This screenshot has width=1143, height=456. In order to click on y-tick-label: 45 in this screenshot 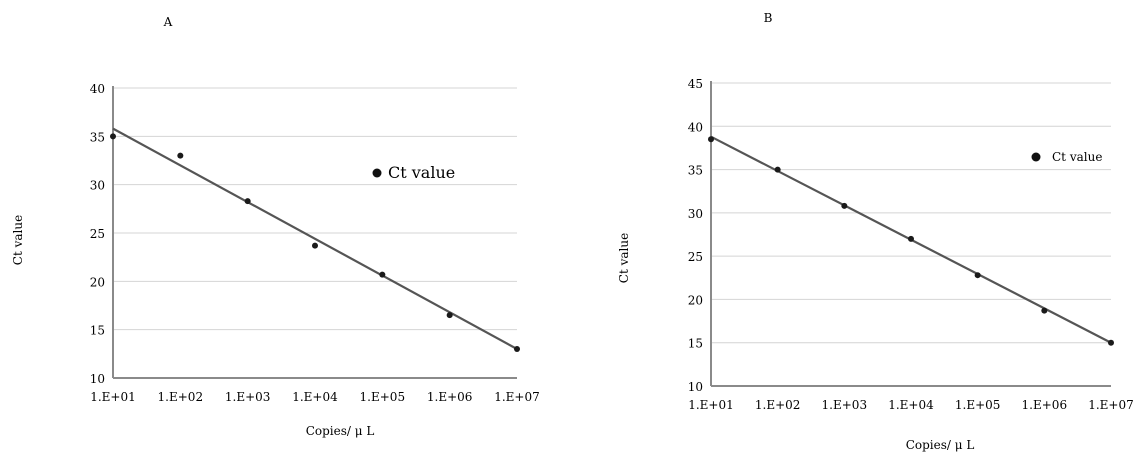, I will do `click(695, 84)`.